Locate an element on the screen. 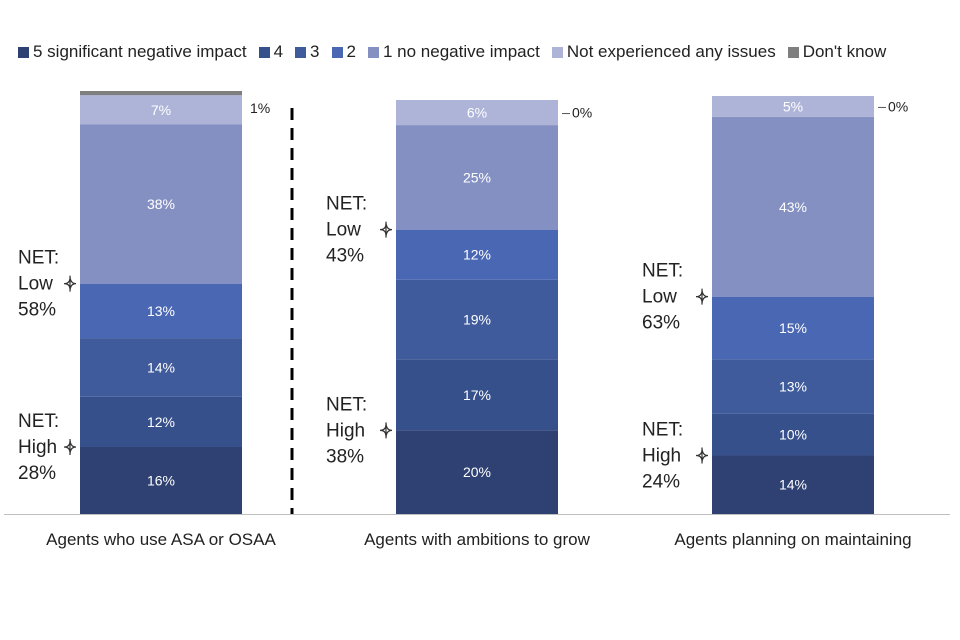  legend-item: Not experienced any issues is located at coordinates (663, 52).